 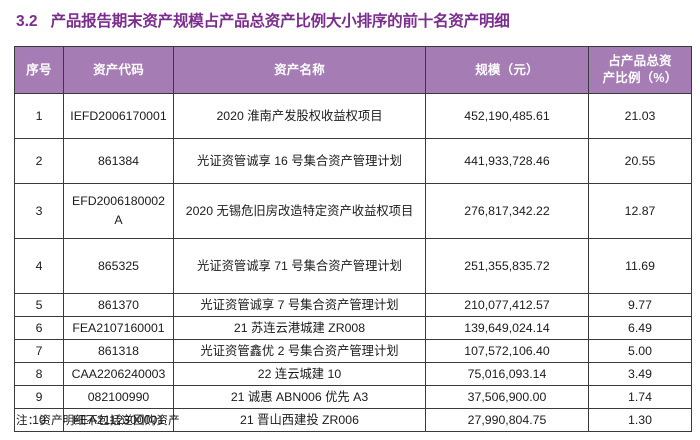 I want to click on cell-asset-name: 2020 无锡危旧房改造特定资产收益权项目, so click(x=299, y=211).